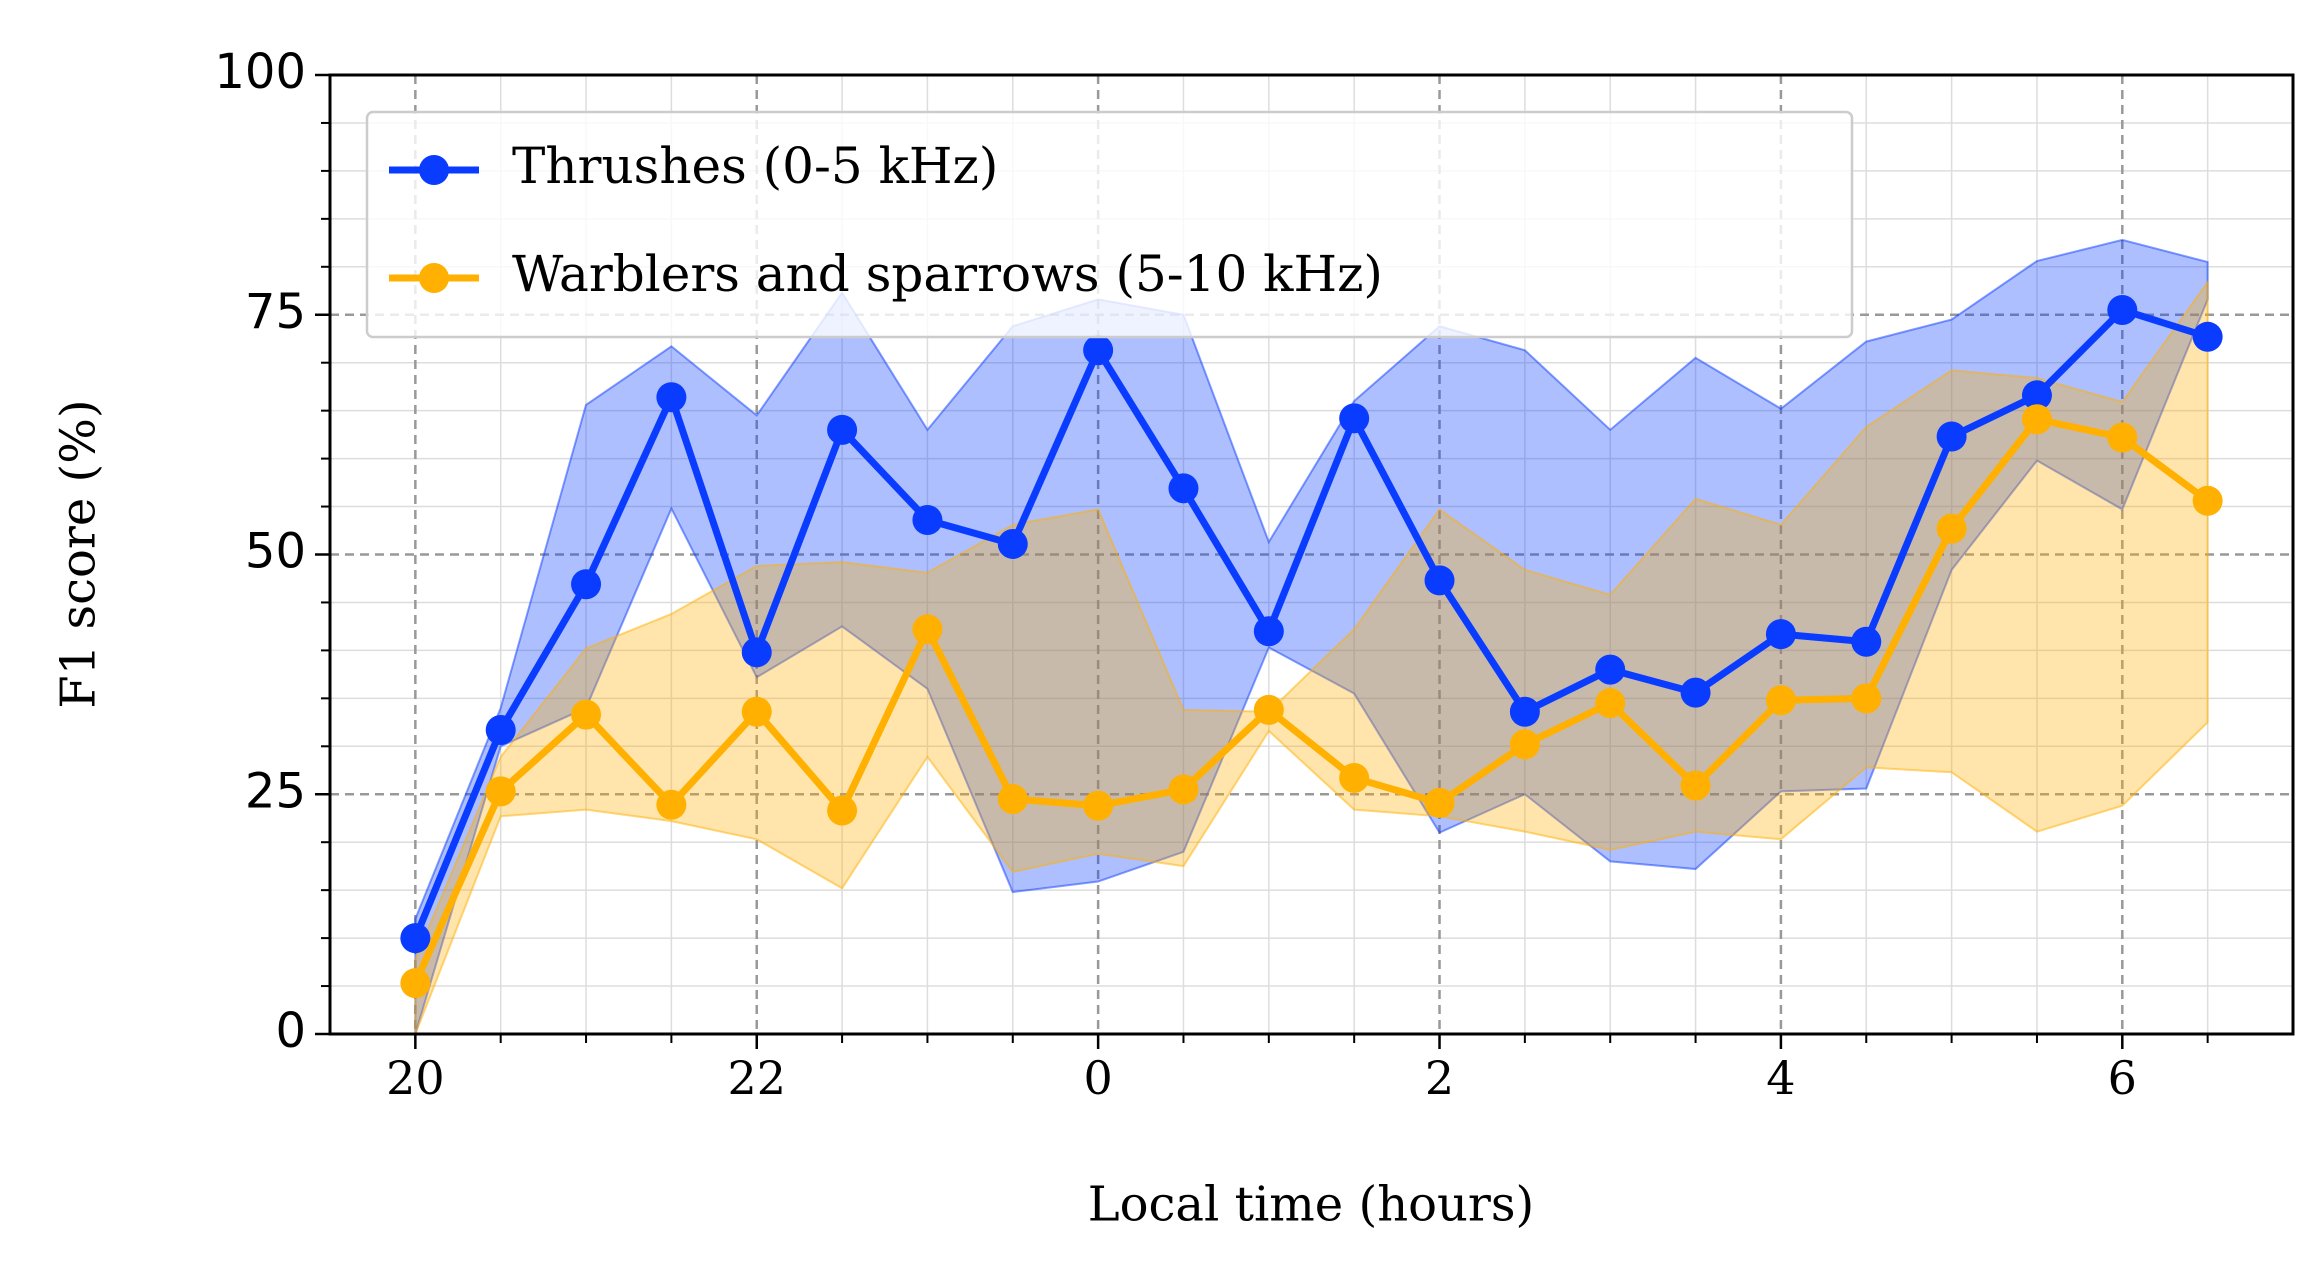 Image resolution: width=2316 pixels, height=1279 pixels. Describe the element at coordinates (79, 553) in the screenshot. I see `y-axis-label: F1 score (%)` at that location.